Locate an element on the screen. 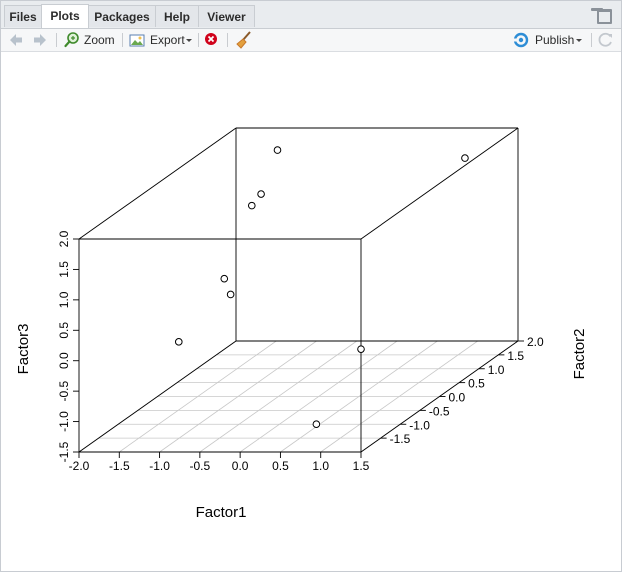 This screenshot has width=622, height=572. refresh-icon is located at coordinates (605, 39).